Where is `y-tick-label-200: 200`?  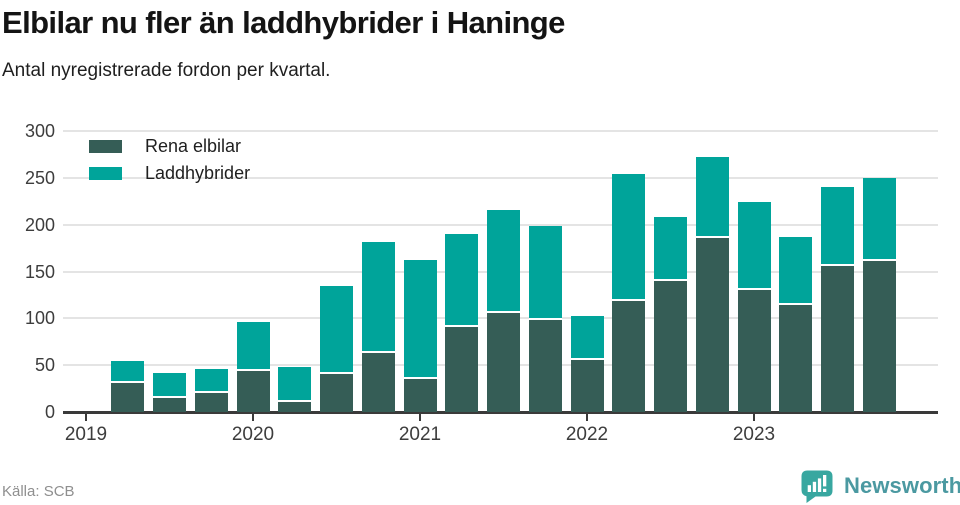 y-tick-label-200: 200 is located at coordinates (39, 224).